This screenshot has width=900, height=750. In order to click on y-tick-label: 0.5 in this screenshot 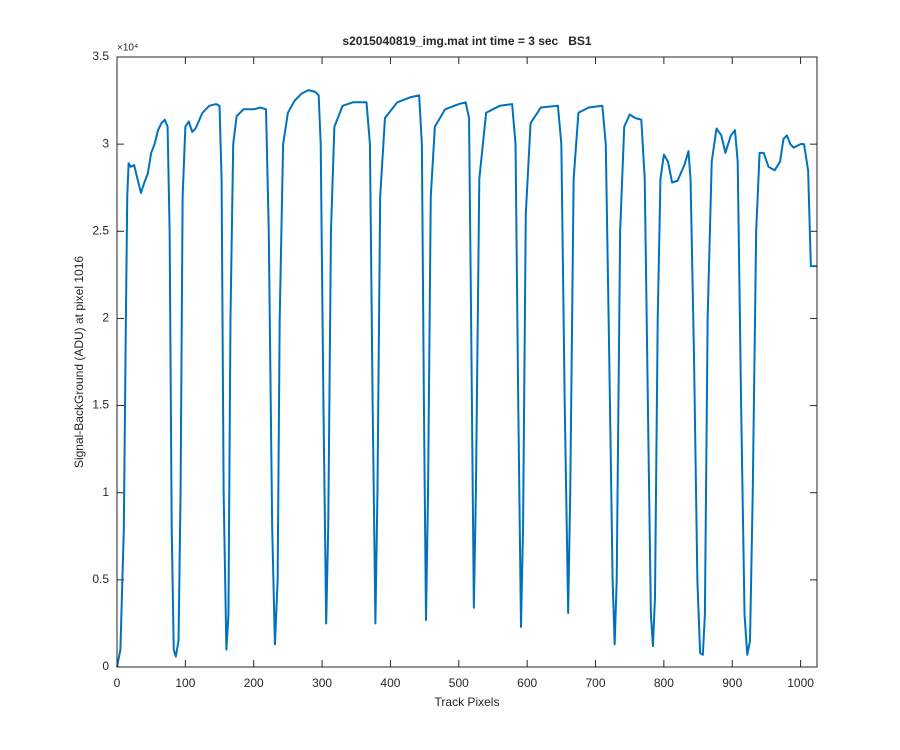, I will do `click(100, 579)`.